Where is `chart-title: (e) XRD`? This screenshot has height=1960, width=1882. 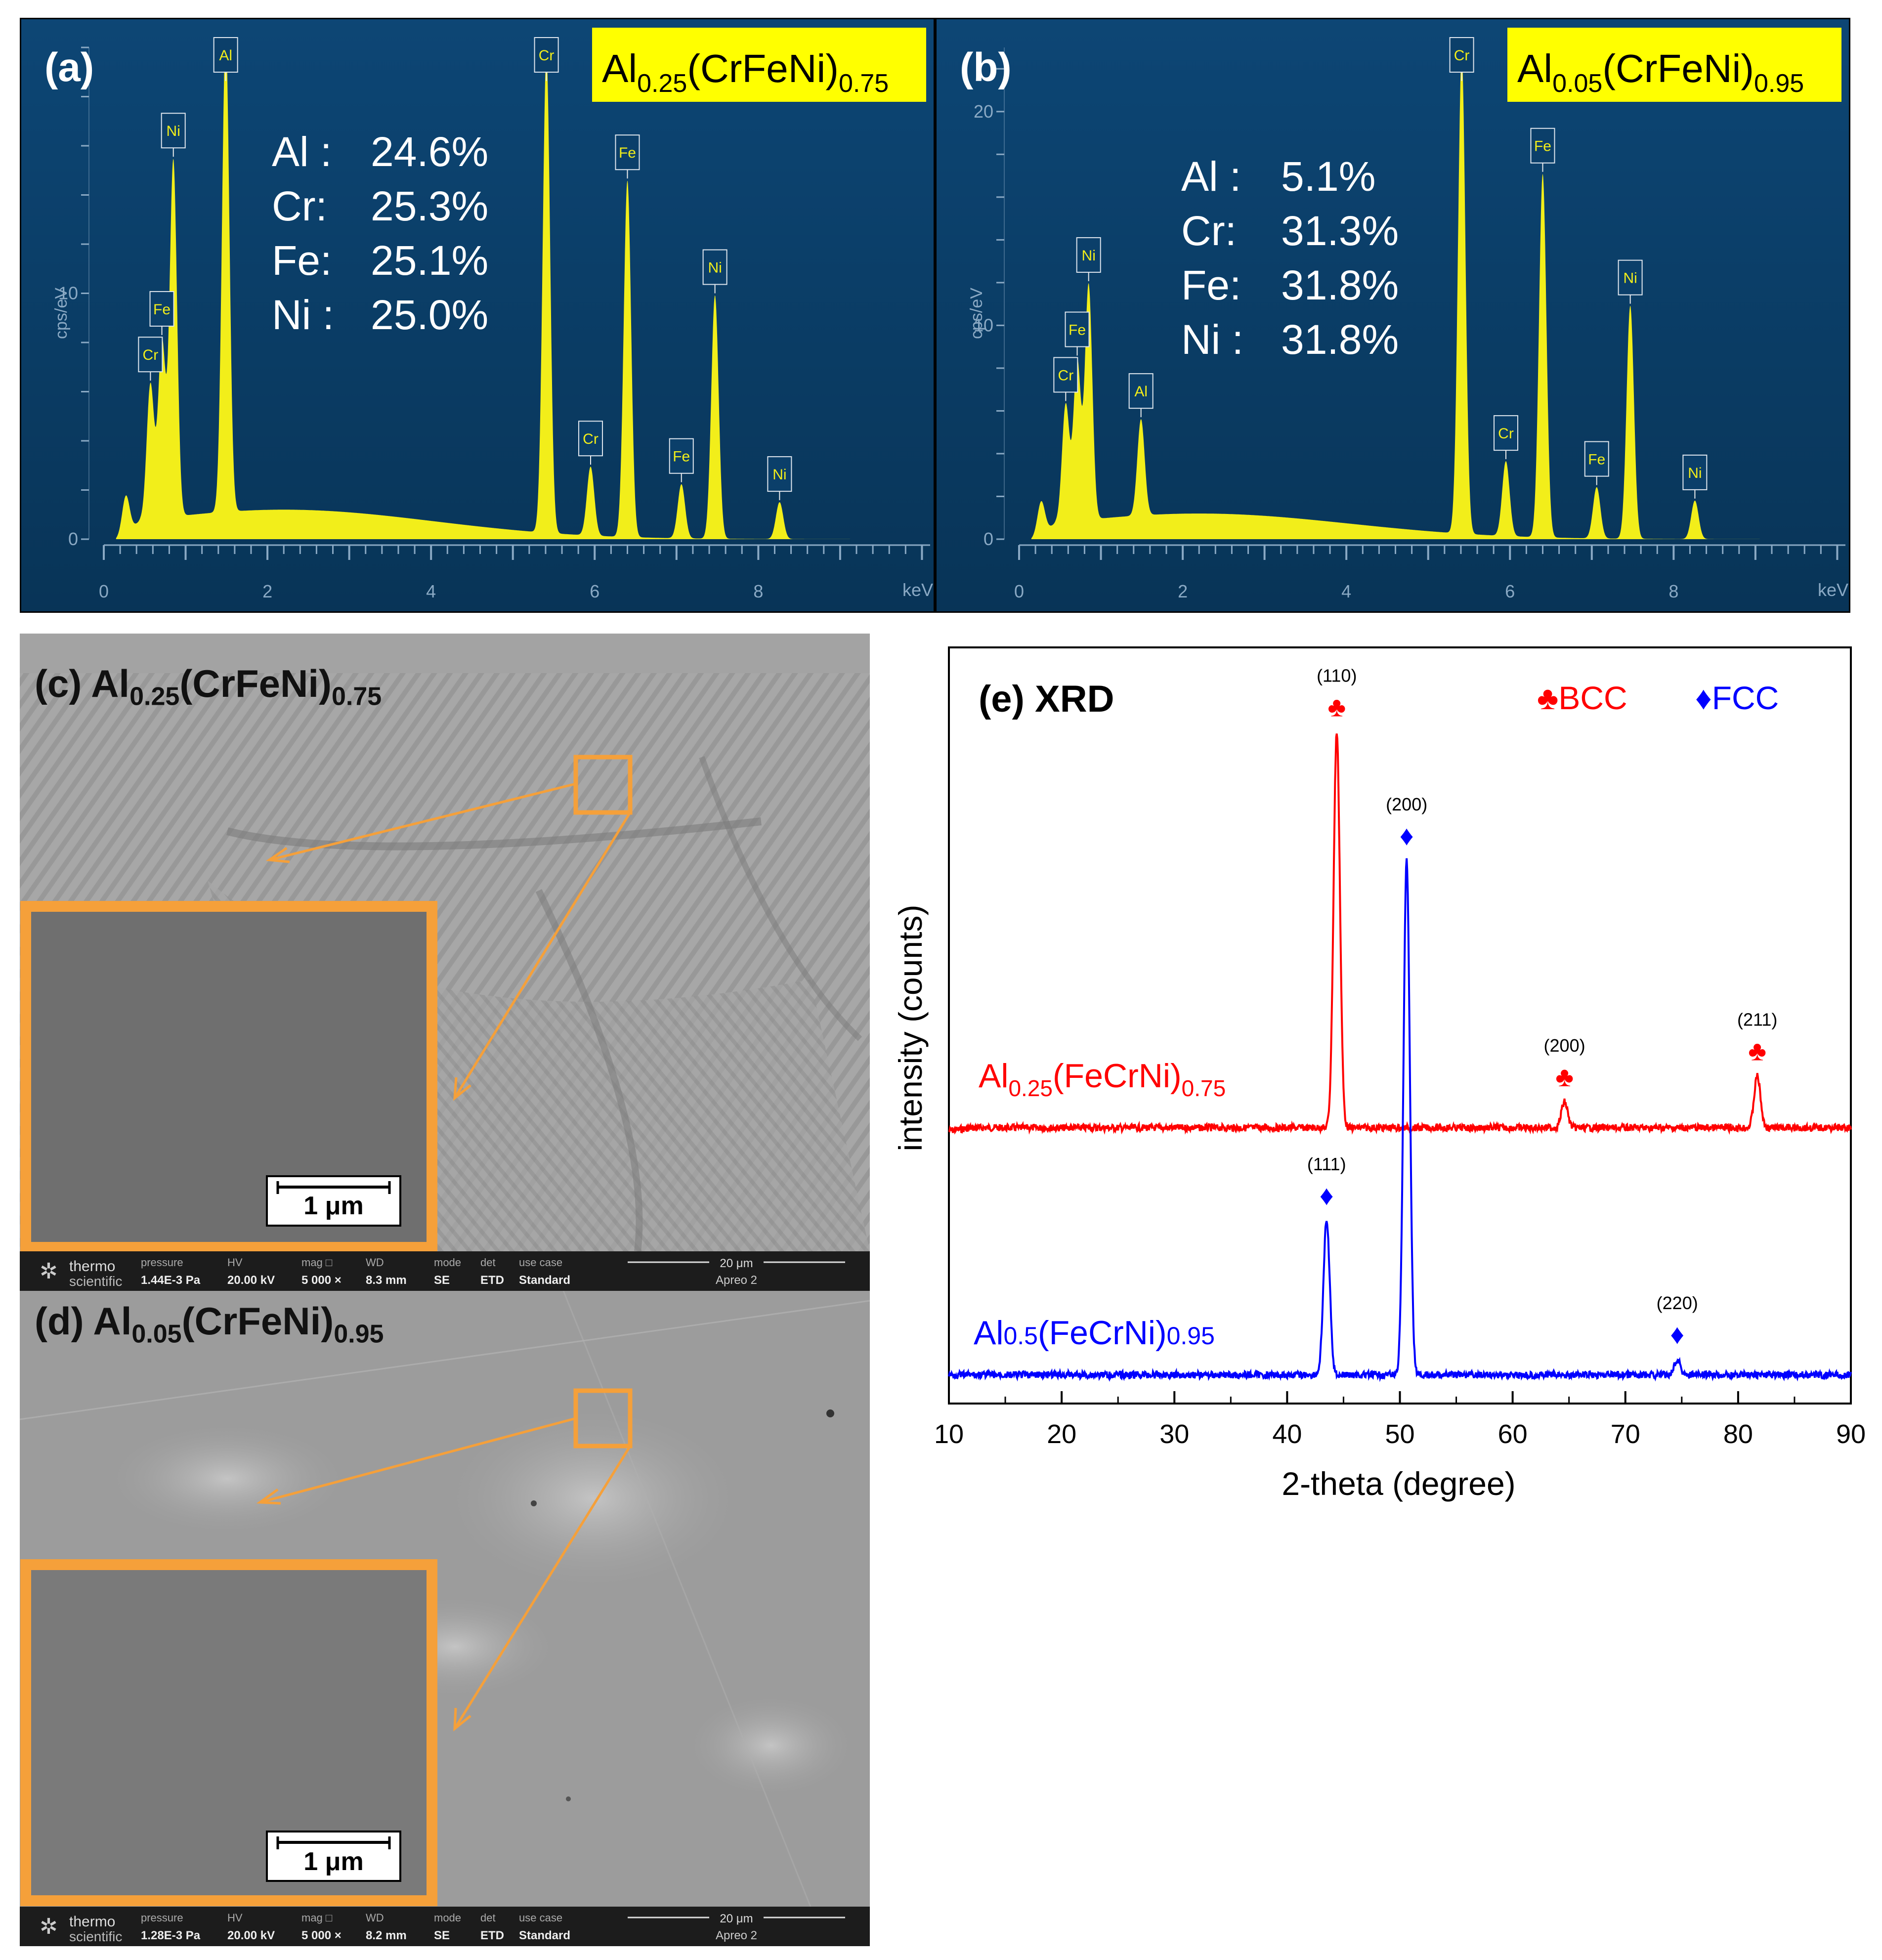 chart-title: (e) XRD is located at coordinates (1046, 699).